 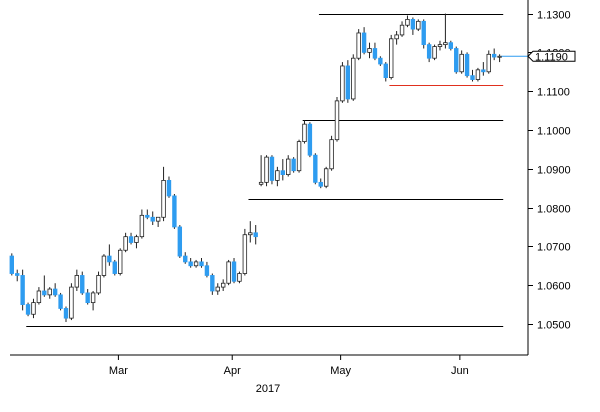 I want to click on y-tick-label: 1.1100, so click(x=553, y=93).